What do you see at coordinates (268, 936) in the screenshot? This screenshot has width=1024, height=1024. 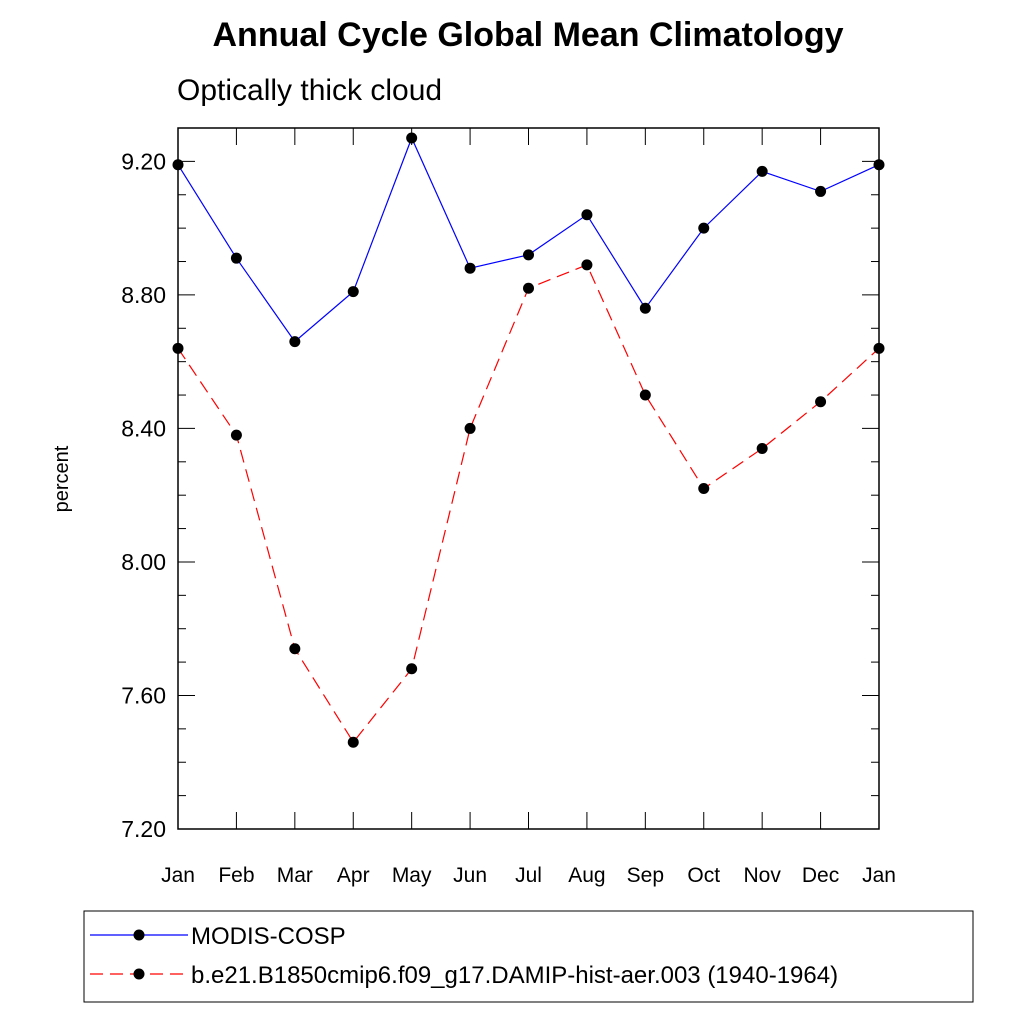 I see `legend-label-1: MODIS-COSP` at bounding box center [268, 936].